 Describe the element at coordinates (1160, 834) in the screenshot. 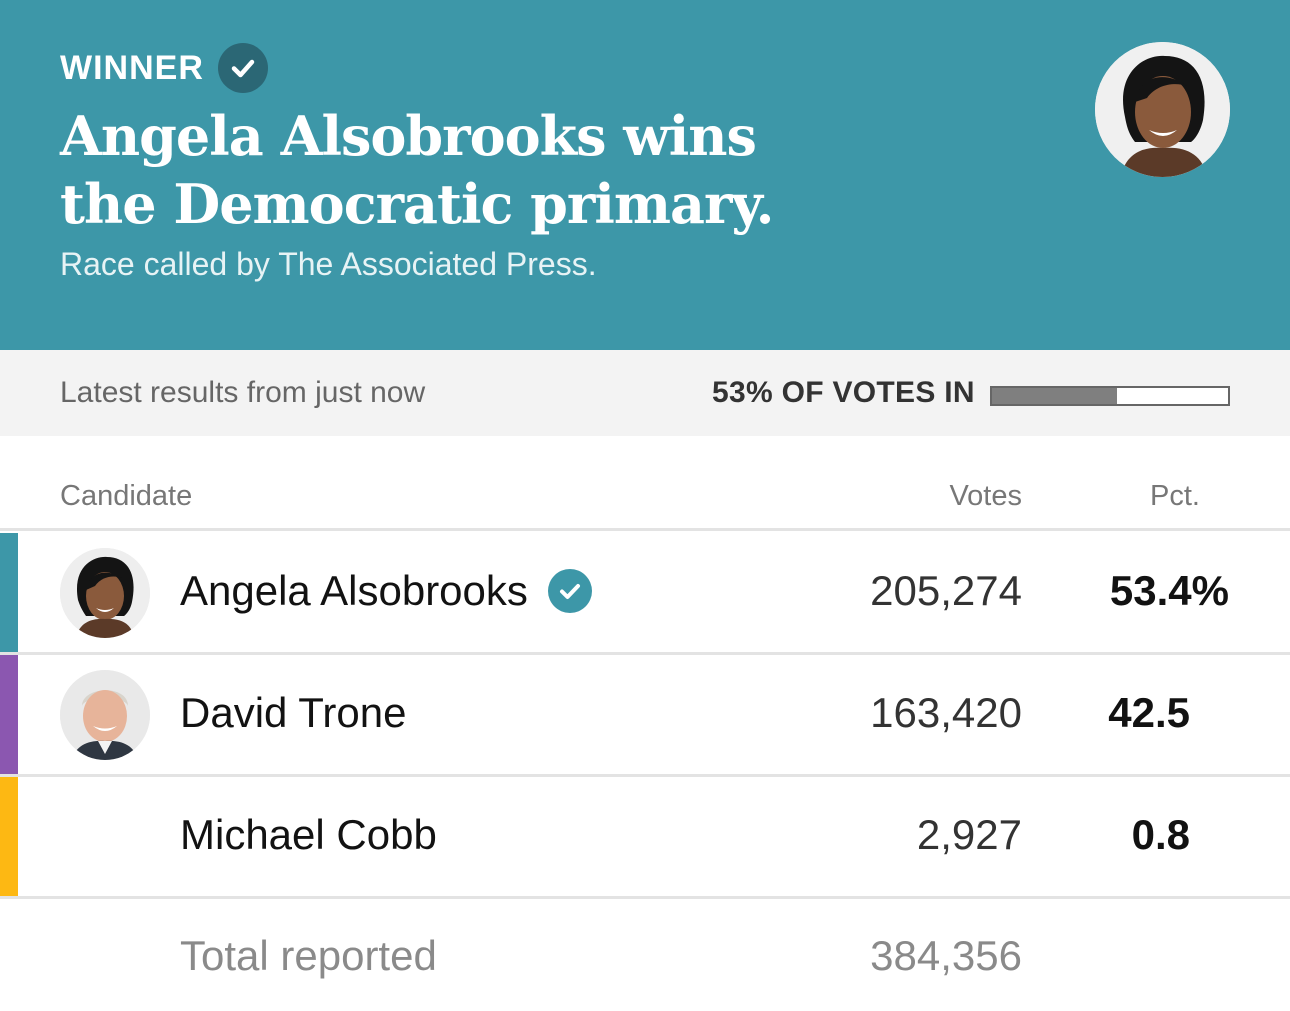

I see `candidate-pct: 0.8` at that location.